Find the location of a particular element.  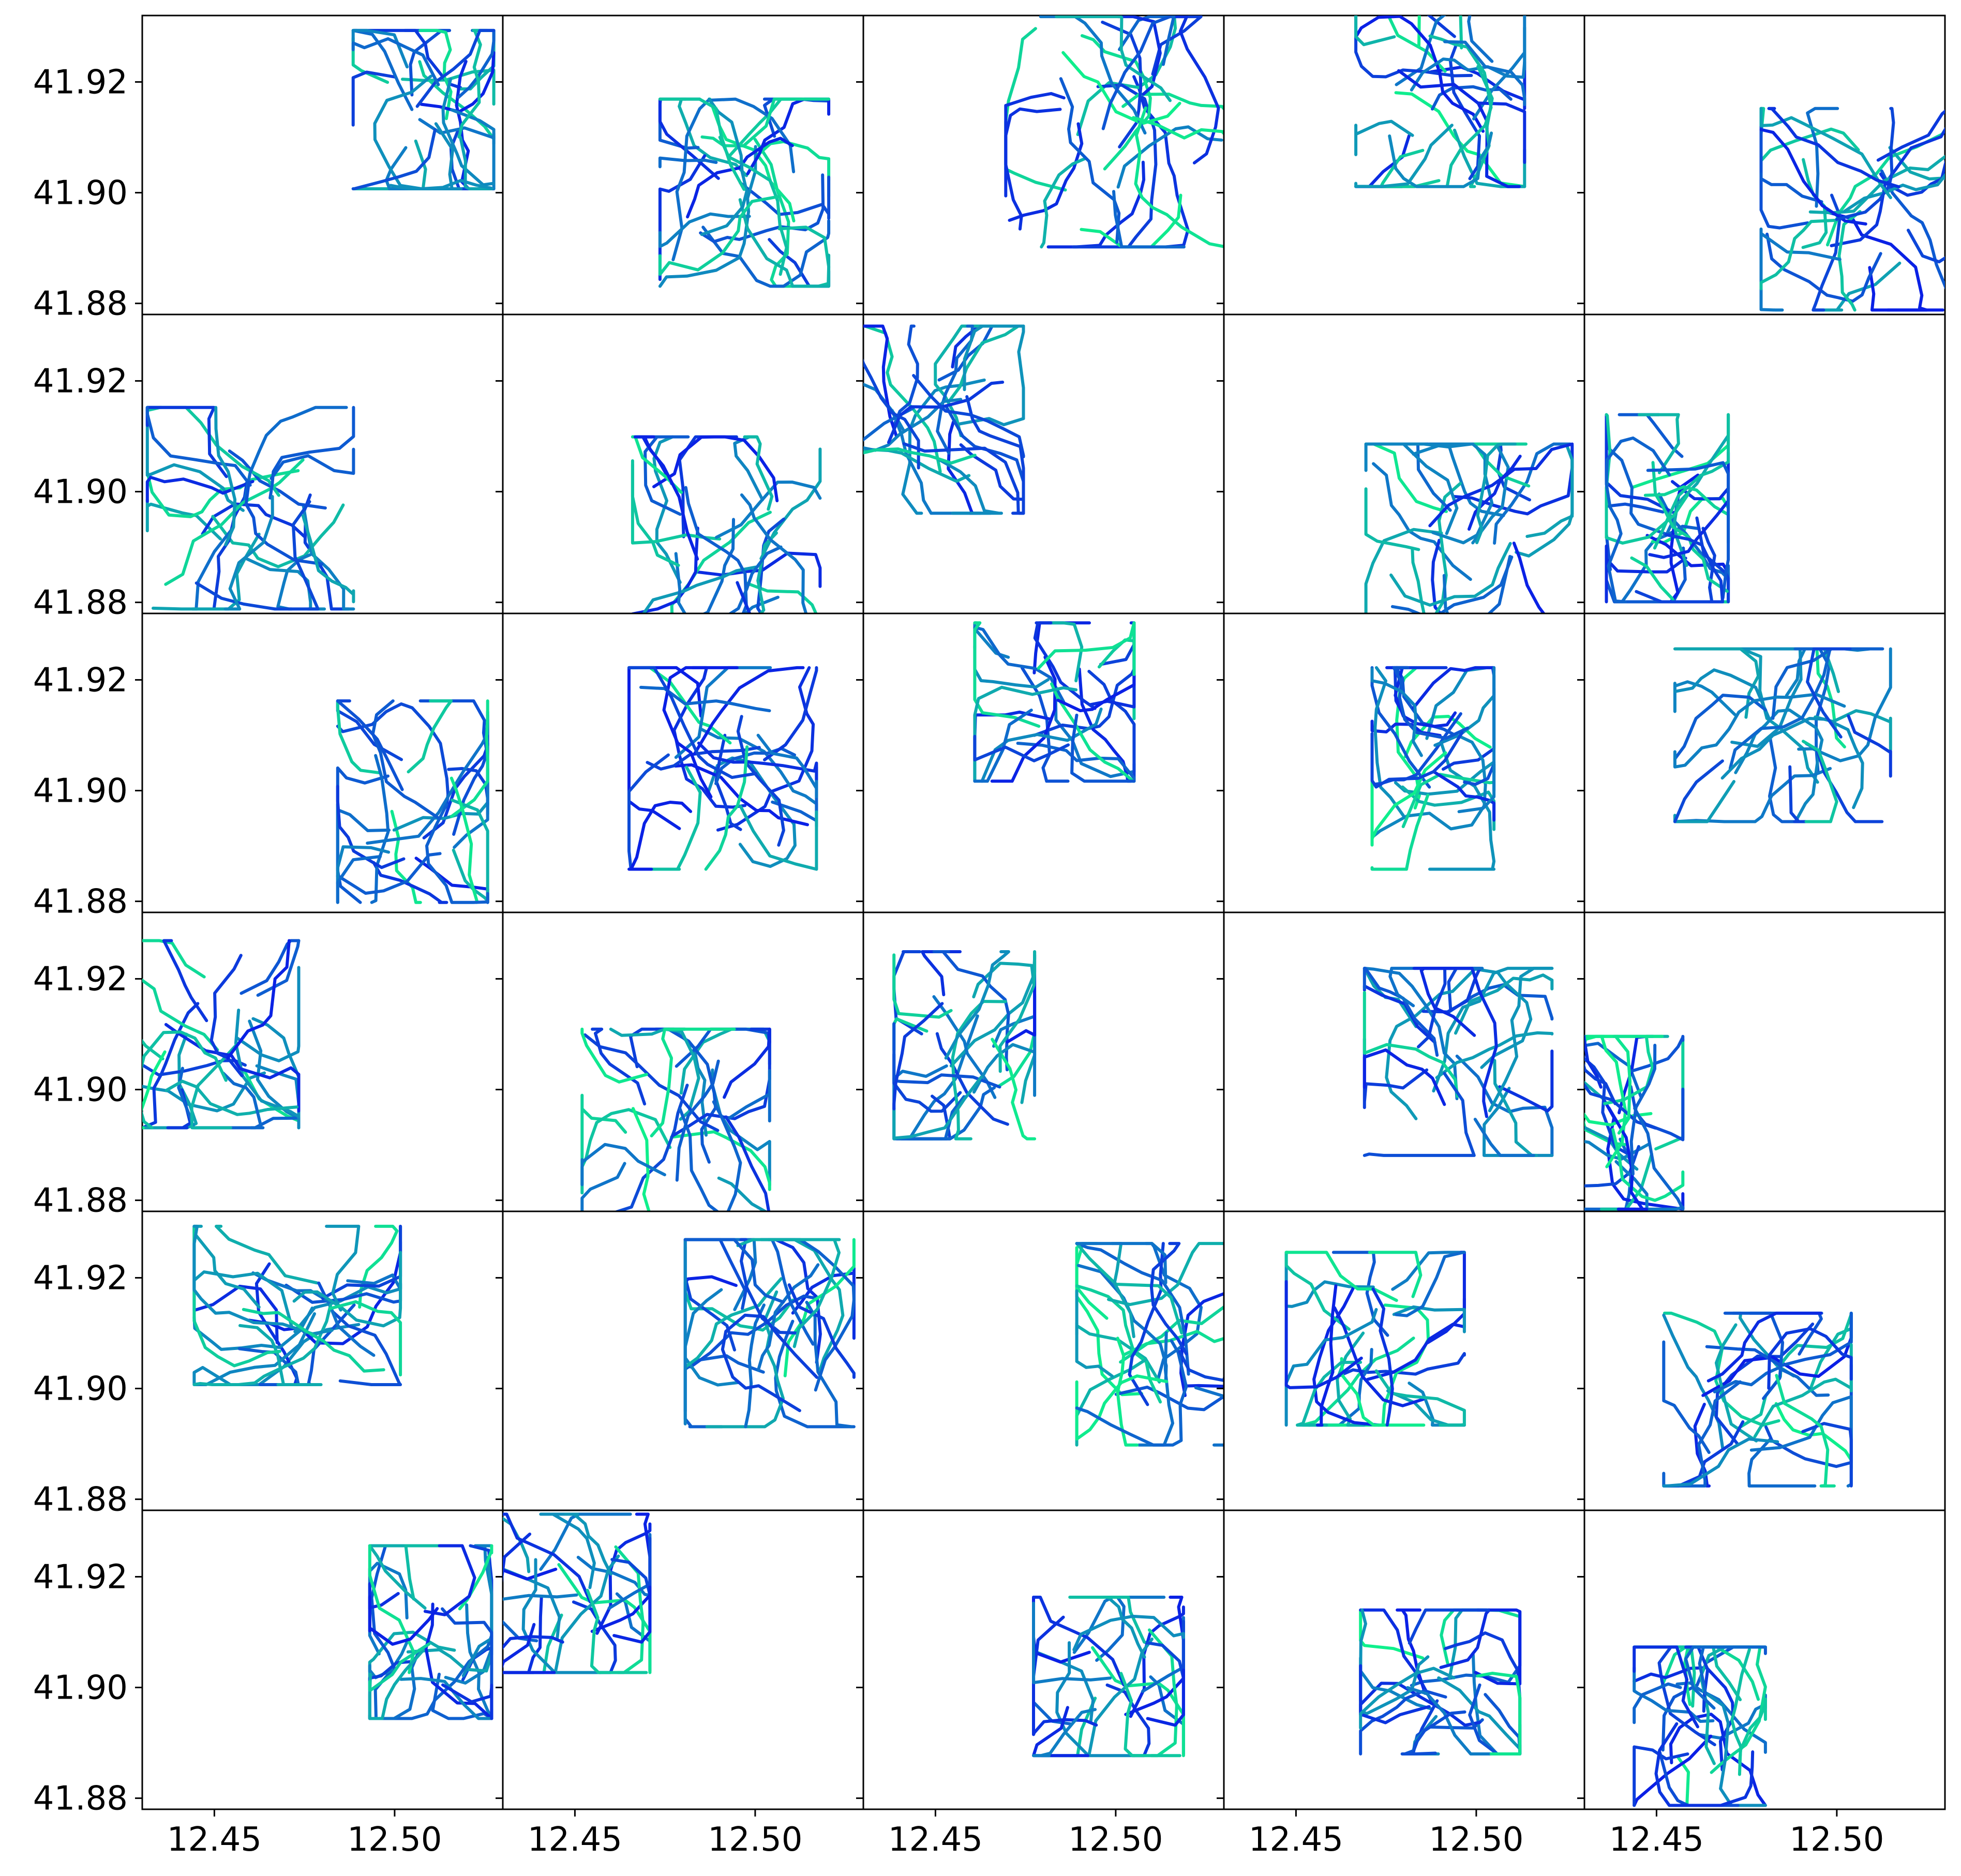

y-tick-label: 41.92 is located at coordinates (80, 1278).